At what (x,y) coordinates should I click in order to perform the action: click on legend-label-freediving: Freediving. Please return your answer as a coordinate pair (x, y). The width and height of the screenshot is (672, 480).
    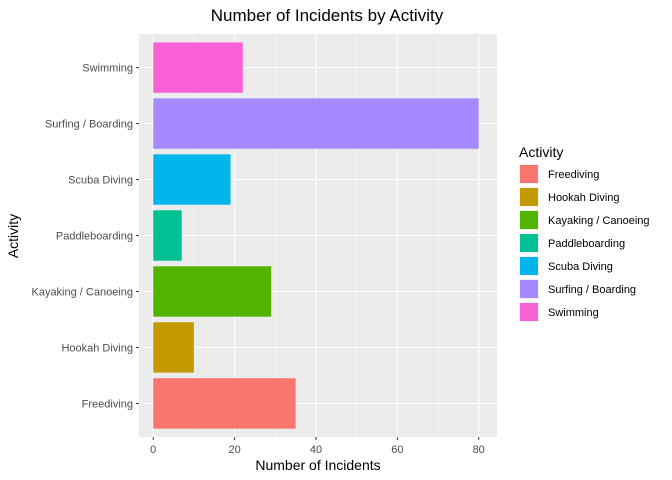
    Looking at the image, I should click on (573, 175).